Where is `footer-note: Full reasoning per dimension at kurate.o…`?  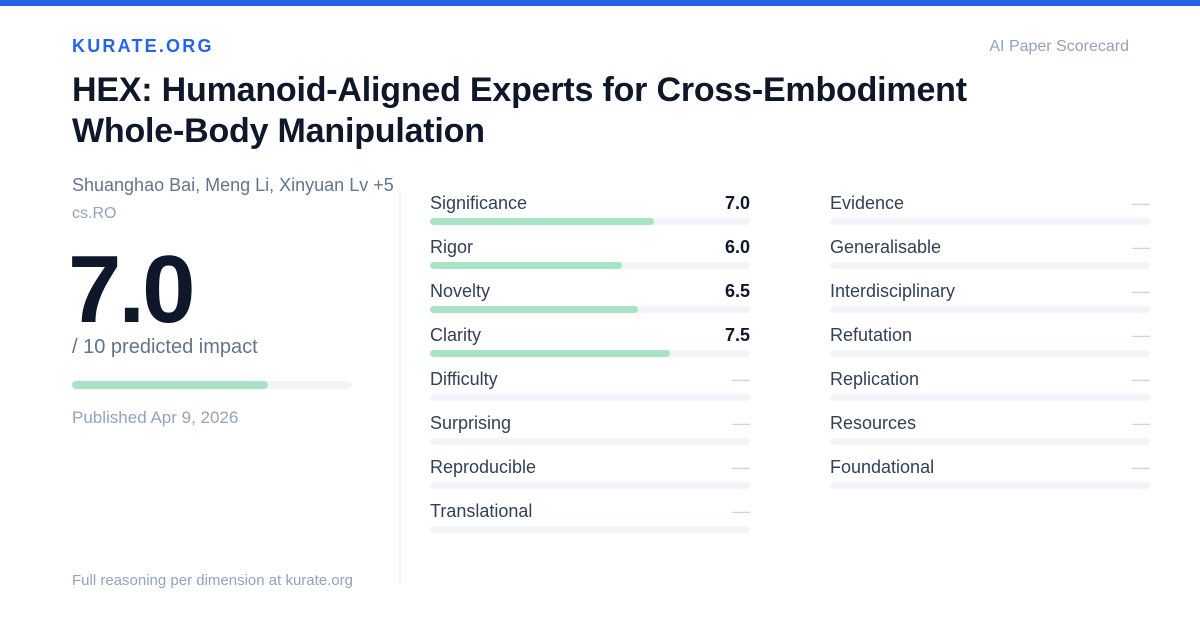
footer-note: Full reasoning per dimension at kurate.o… is located at coordinates (212, 580).